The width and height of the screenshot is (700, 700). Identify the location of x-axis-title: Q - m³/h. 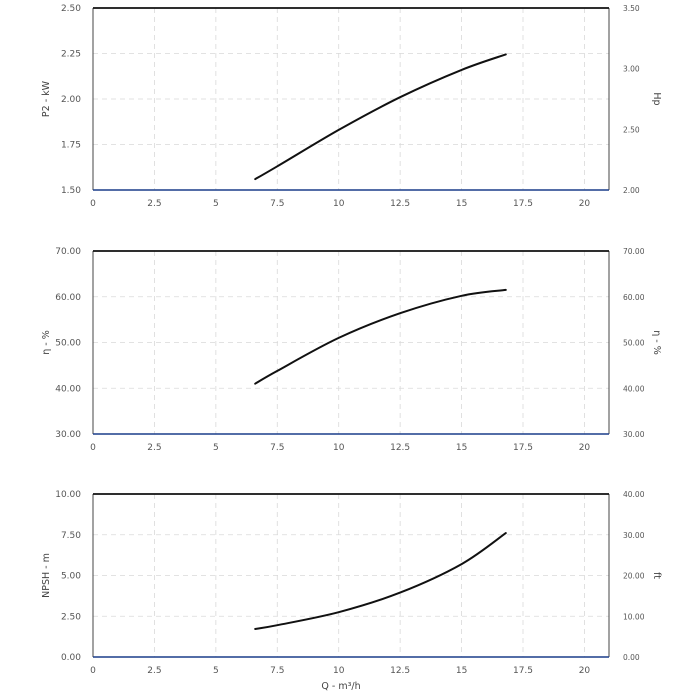
(340, 686).